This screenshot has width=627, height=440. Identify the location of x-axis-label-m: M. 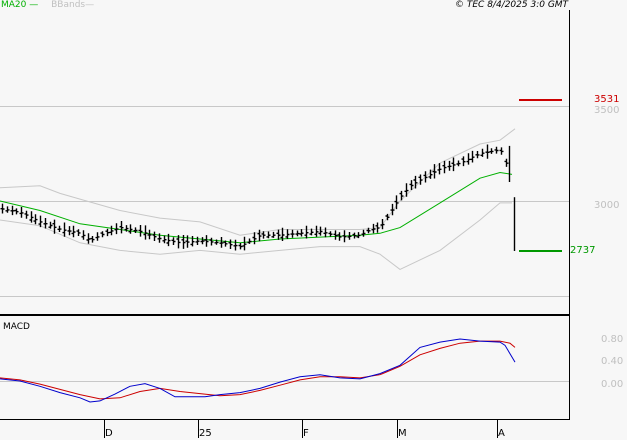
(402, 433).